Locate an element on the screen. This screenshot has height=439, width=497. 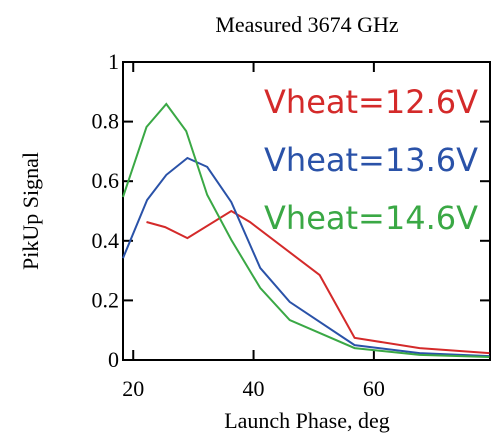
y-tick-label: 0.8 is located at coordinates (106, 121).